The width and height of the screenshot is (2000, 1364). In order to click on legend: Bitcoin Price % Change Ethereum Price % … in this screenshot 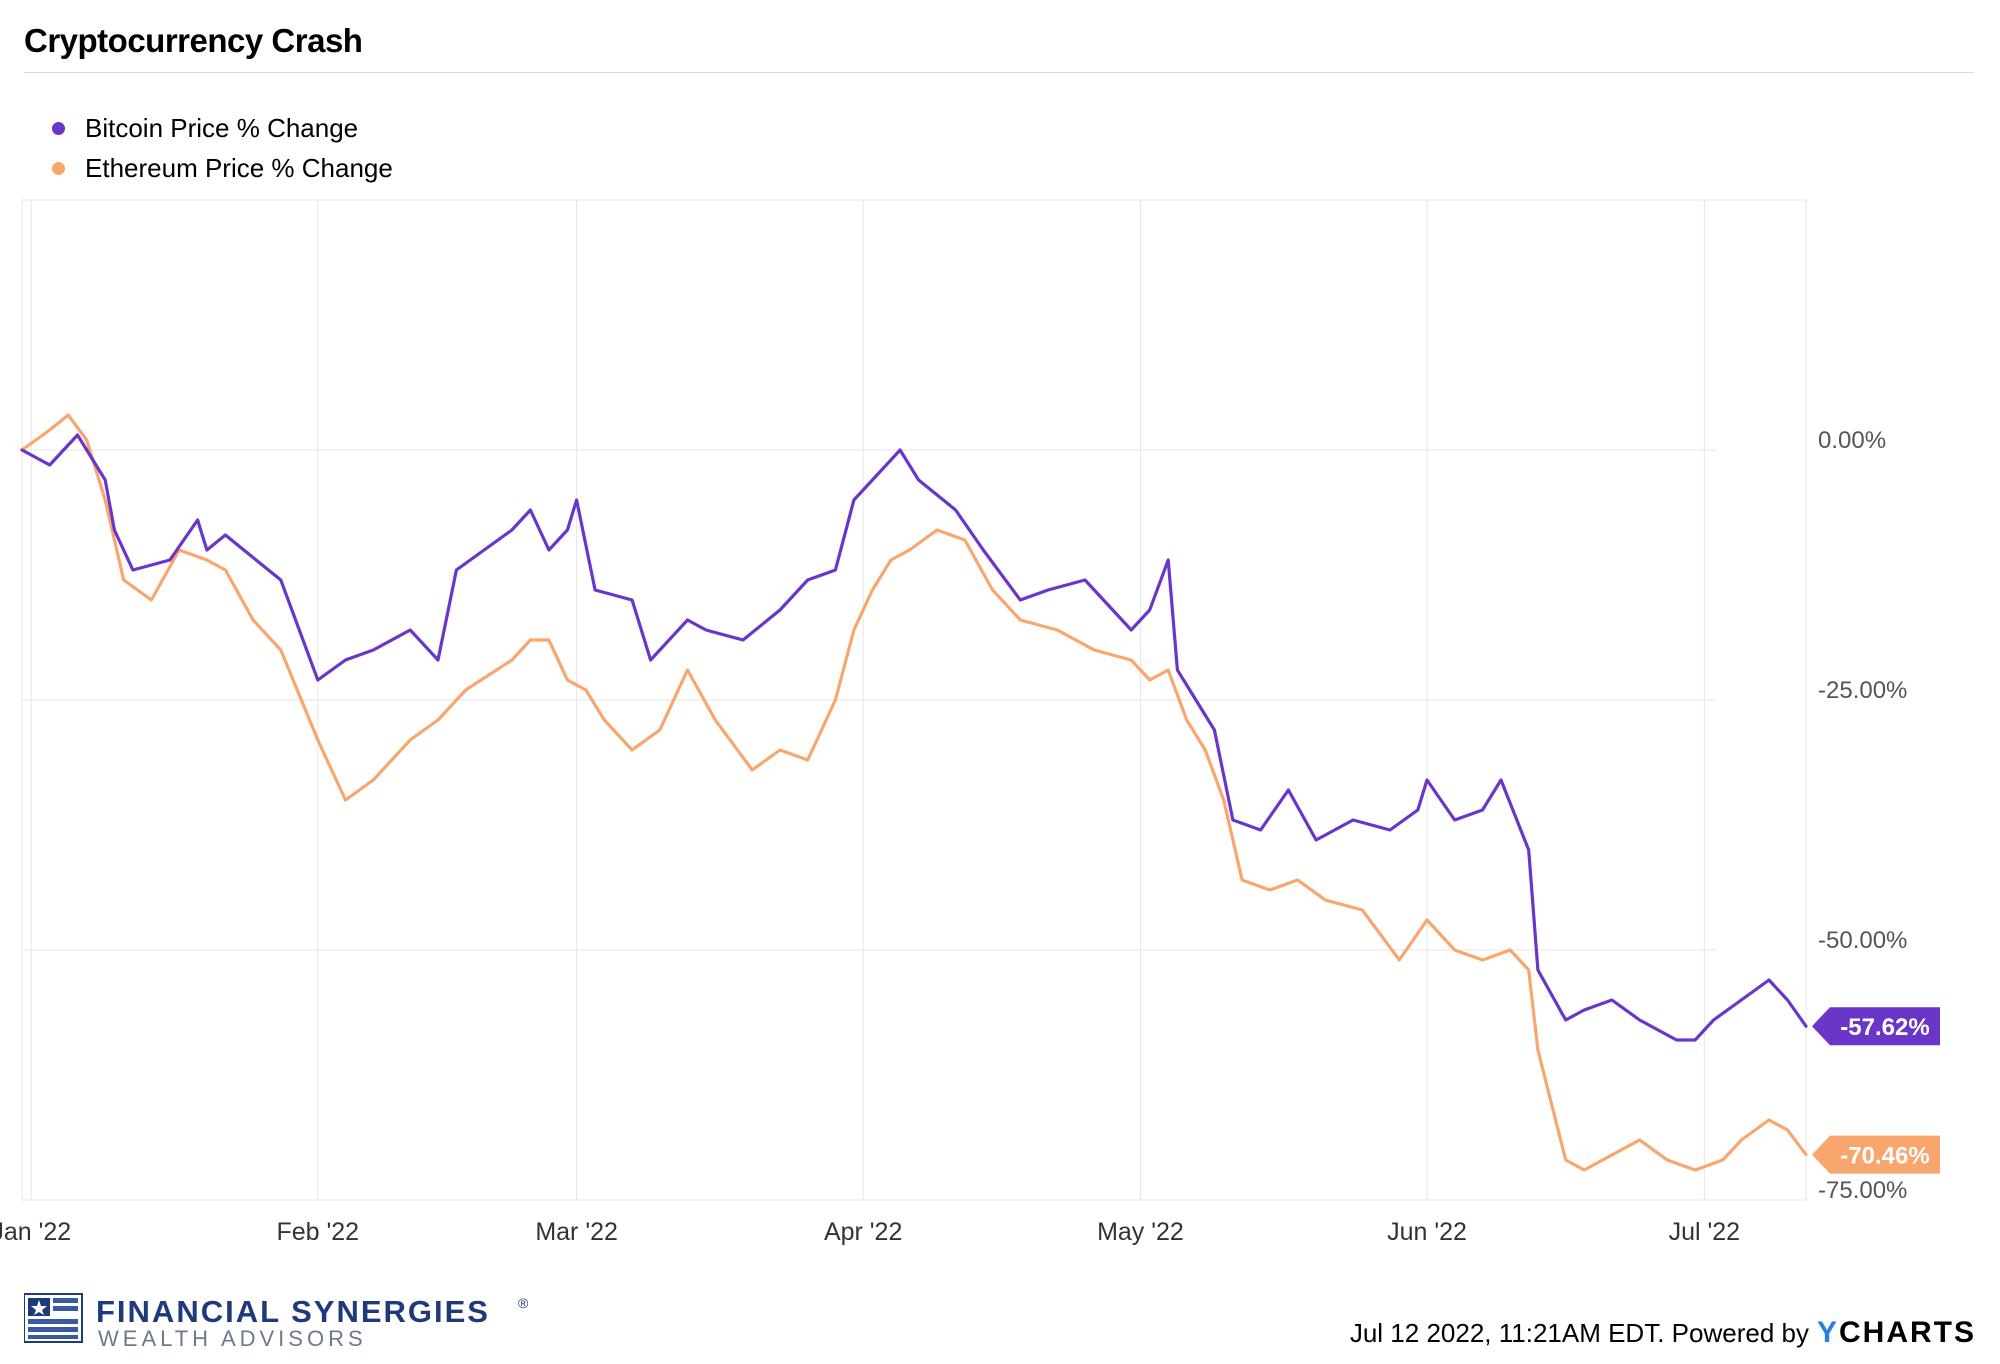, I will do `click(222, 148)`.